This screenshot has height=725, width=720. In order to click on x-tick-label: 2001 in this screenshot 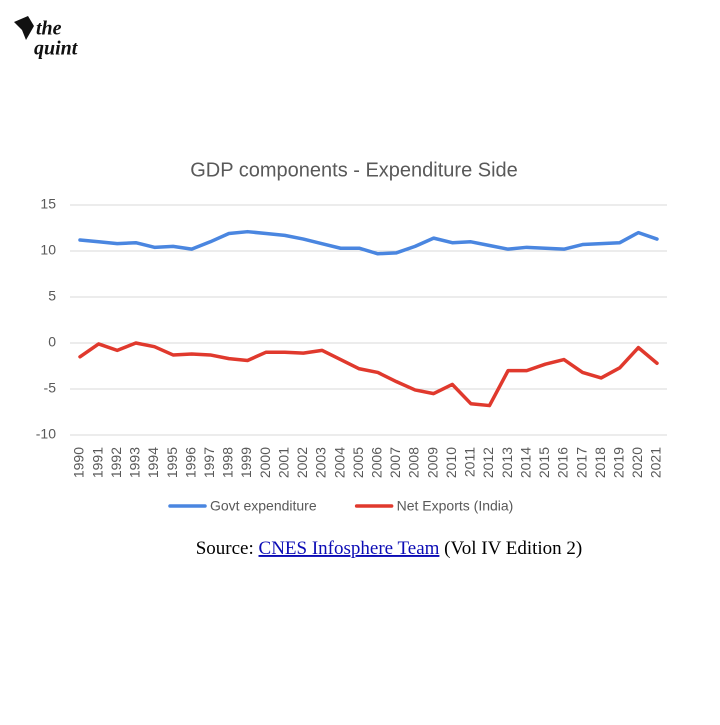, I will do `click(283, 462)`.